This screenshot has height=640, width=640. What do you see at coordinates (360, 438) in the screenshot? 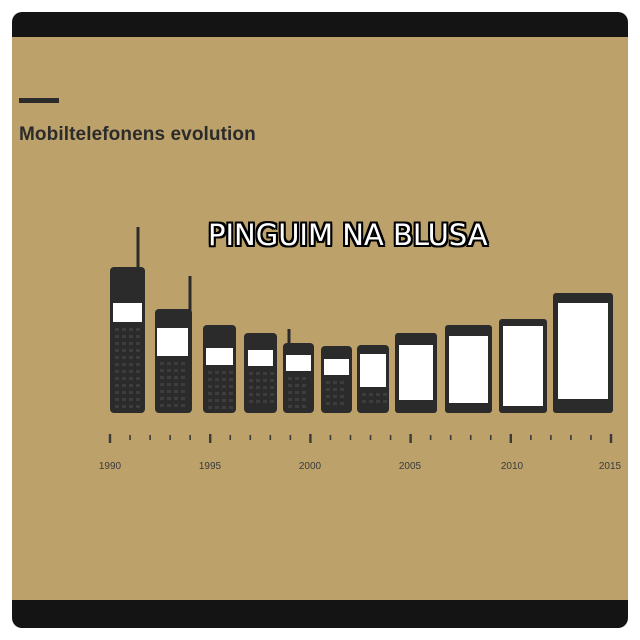
I see `timeline-ticks` at bounding box center [360, 438].